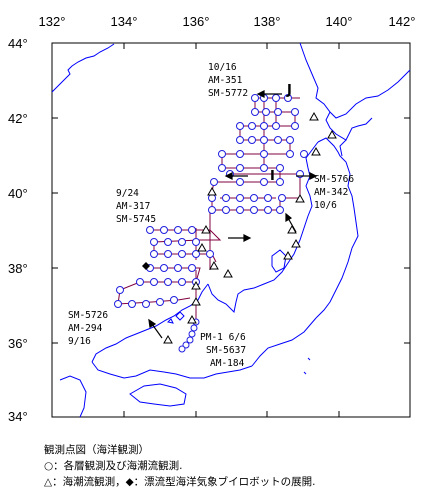 This screenshot has width=434, height=493. I want to click on annotation-west: 9/24 AM-317 SM-5745, so click(136, 206).